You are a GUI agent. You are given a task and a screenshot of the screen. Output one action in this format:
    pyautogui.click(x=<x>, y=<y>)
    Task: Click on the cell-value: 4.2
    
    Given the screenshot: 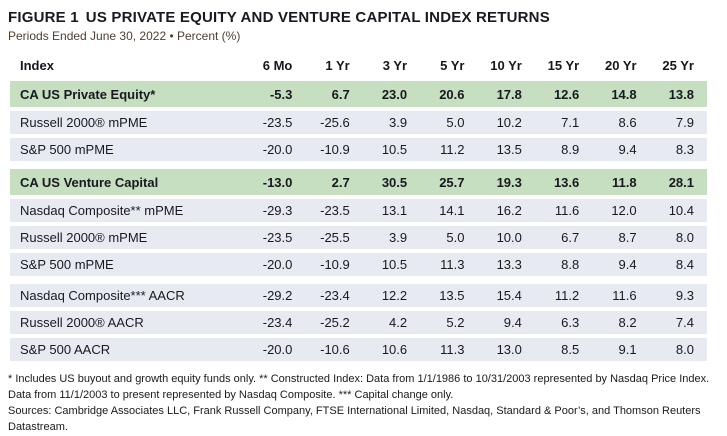 What is the action you would take?
    pyautogui.click(x=398, y=322)
    